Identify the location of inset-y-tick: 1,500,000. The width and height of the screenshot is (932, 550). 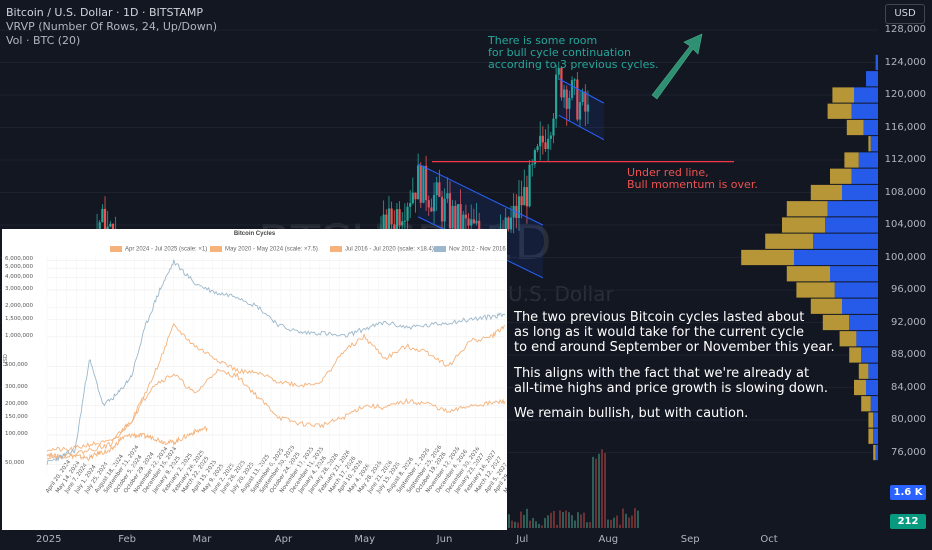
(19, 318).